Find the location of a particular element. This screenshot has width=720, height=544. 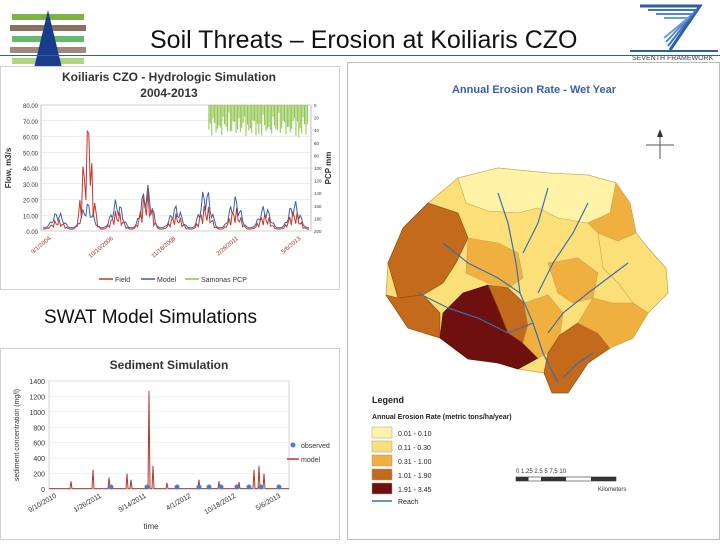

sediment-xtick: 10/18/2012 is located at coordinates (220, 505).